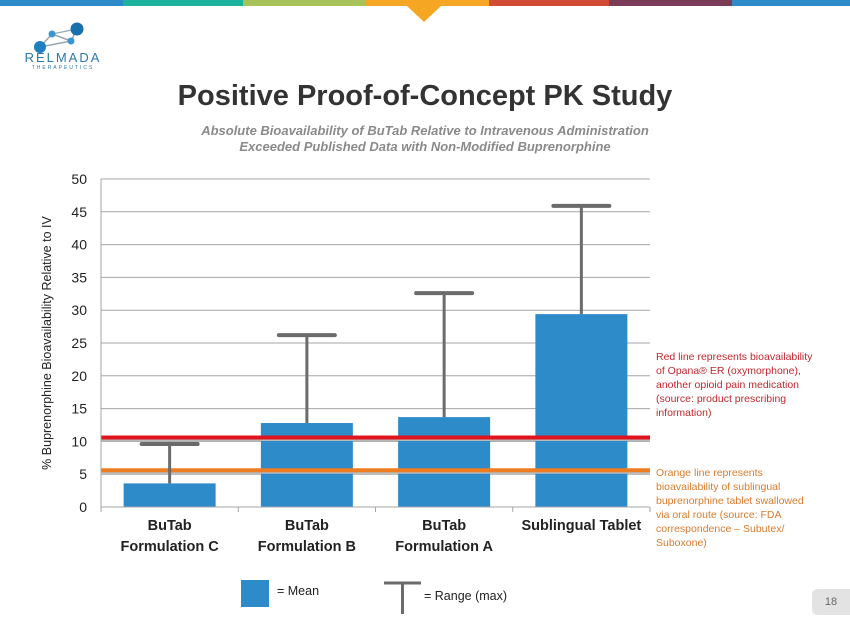 The height and width of the screenshot is (637, 850). What do you see at coordinates (375, 454) in the screenshot?
I see `reference-lines` at bounding box center [375, 454].